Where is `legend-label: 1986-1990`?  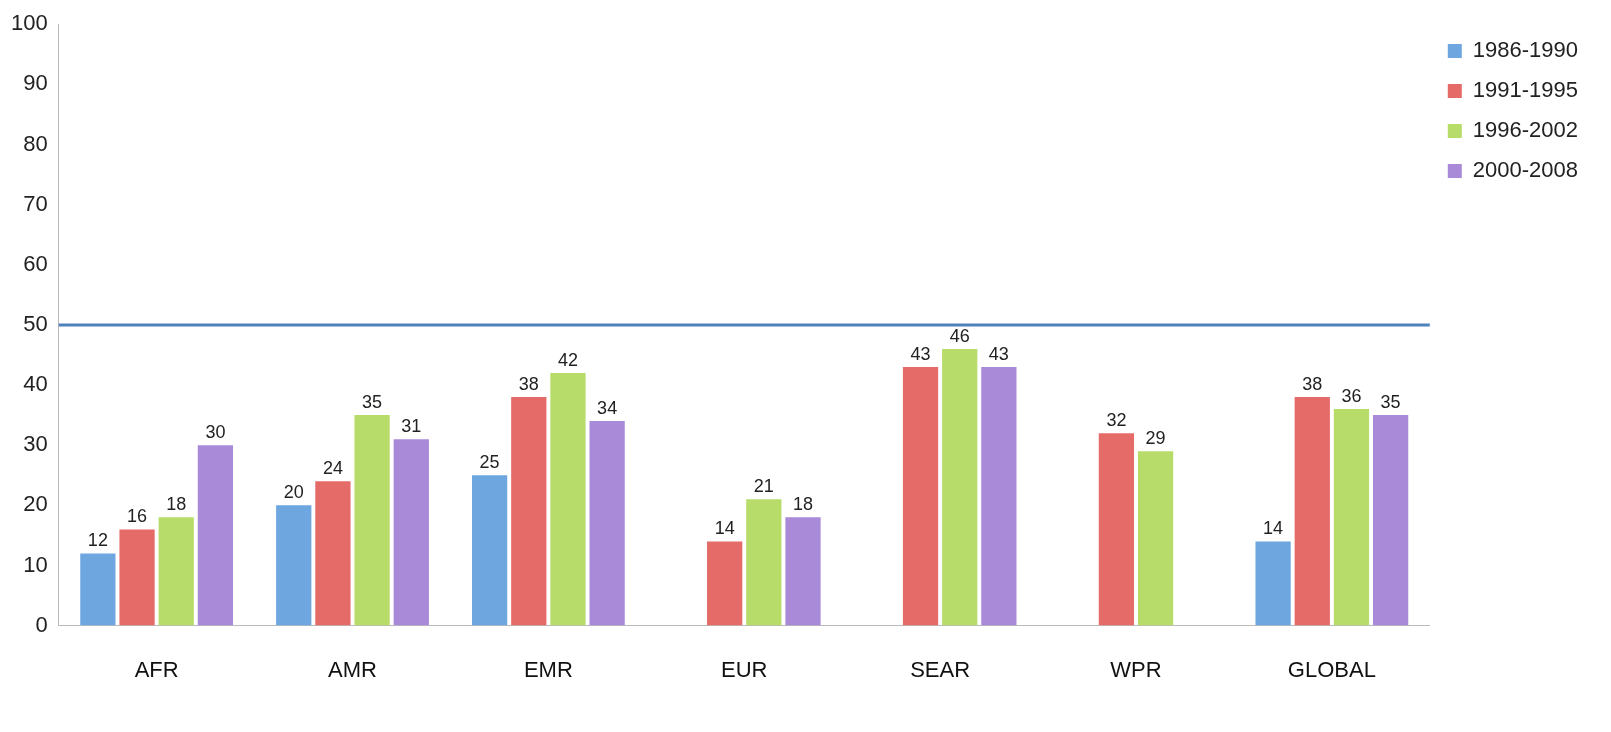
legend-label: 1986-1990 is located at coordinates (1525, 50).